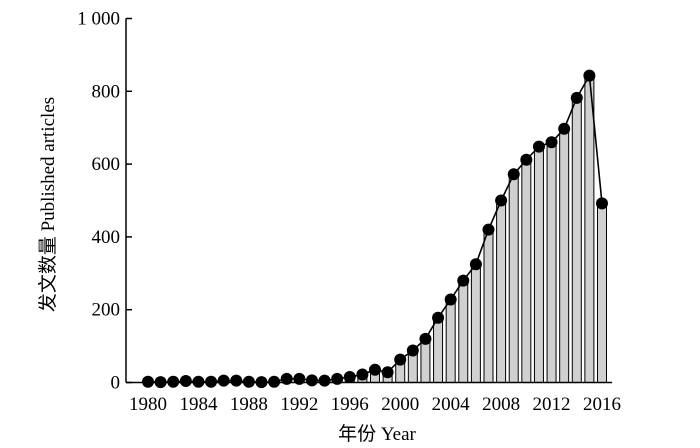 The height and width of the screenshot is (448, 700). Describe the element at coordinates (425, 361) in the screenshot. I see `bar-2002` at that location.